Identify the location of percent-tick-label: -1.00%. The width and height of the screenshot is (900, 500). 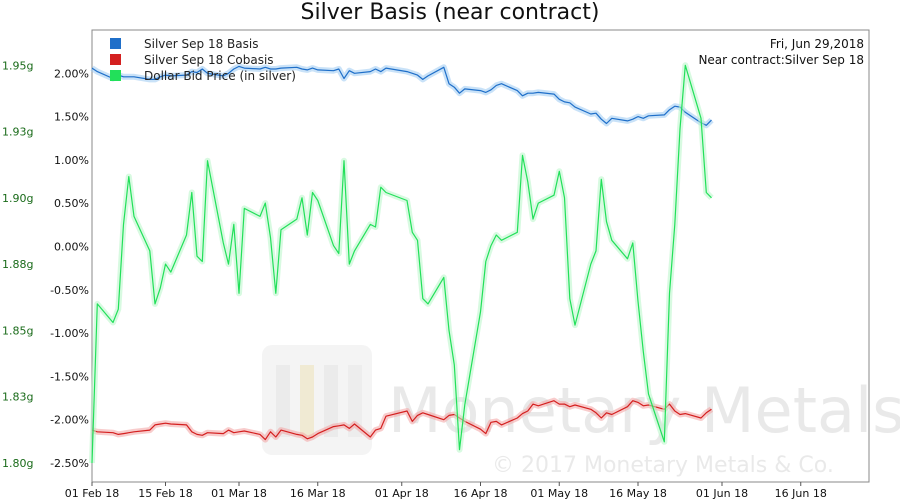
(69, 333).